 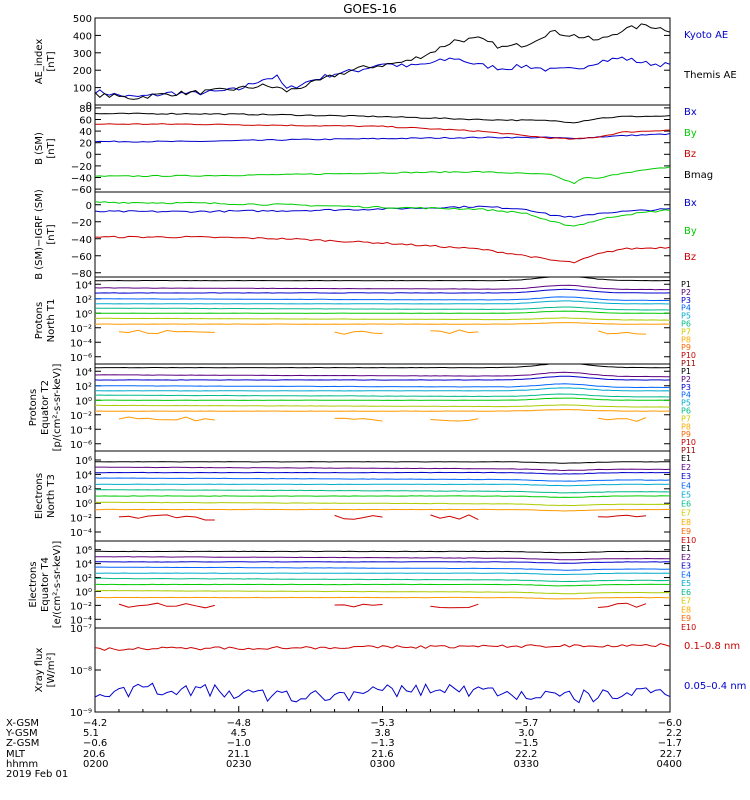 What do you see at coordinates (382, 764) in the screenshot?
I see `x-tick-label: 0300` at bounding box center [382, 764].